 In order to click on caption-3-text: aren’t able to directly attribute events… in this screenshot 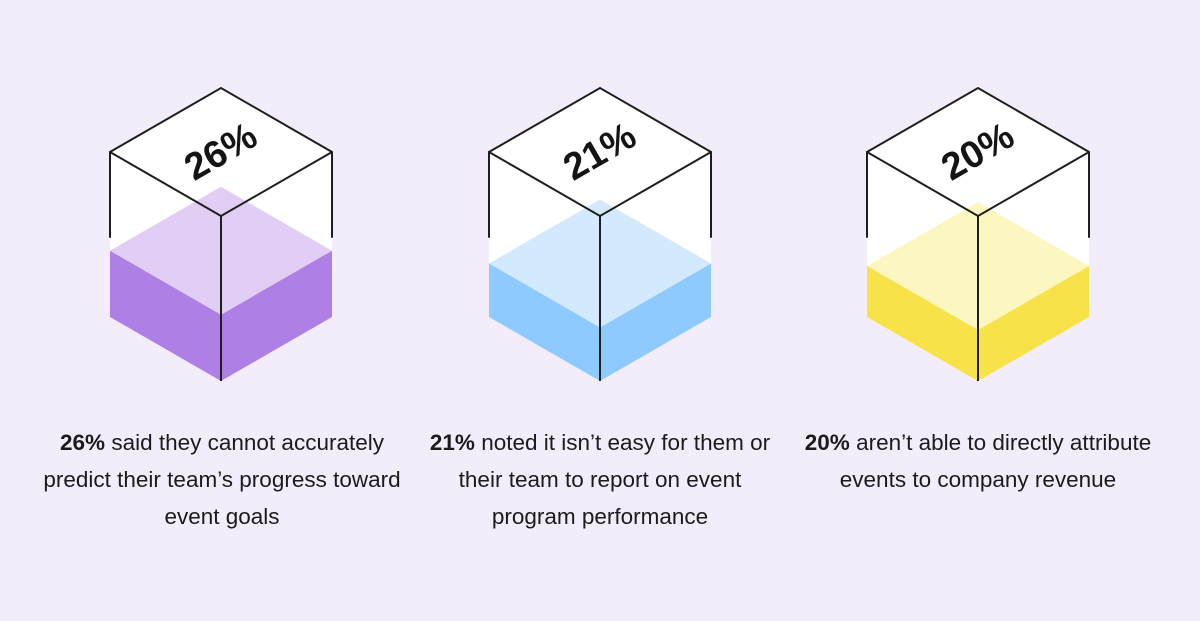, I will do `click(995, 461)`.